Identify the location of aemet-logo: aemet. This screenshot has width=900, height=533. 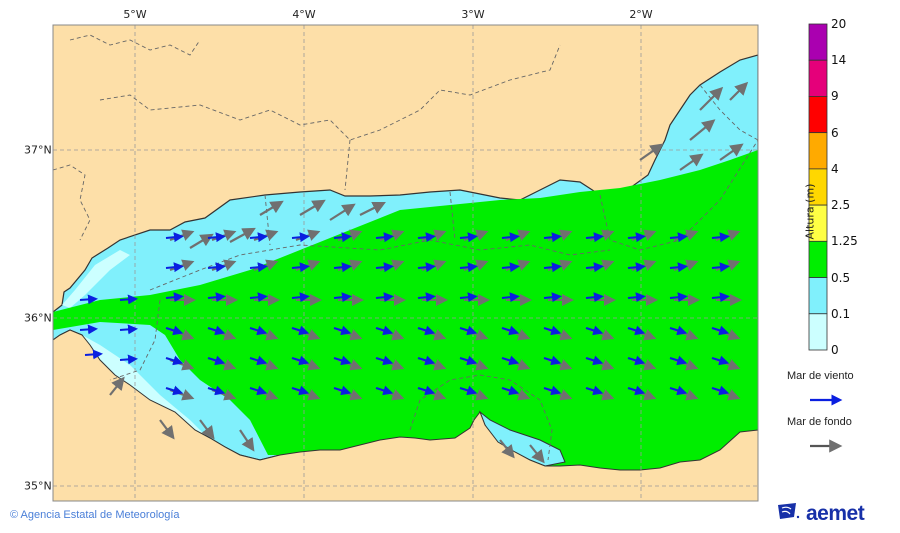
(821, 514).